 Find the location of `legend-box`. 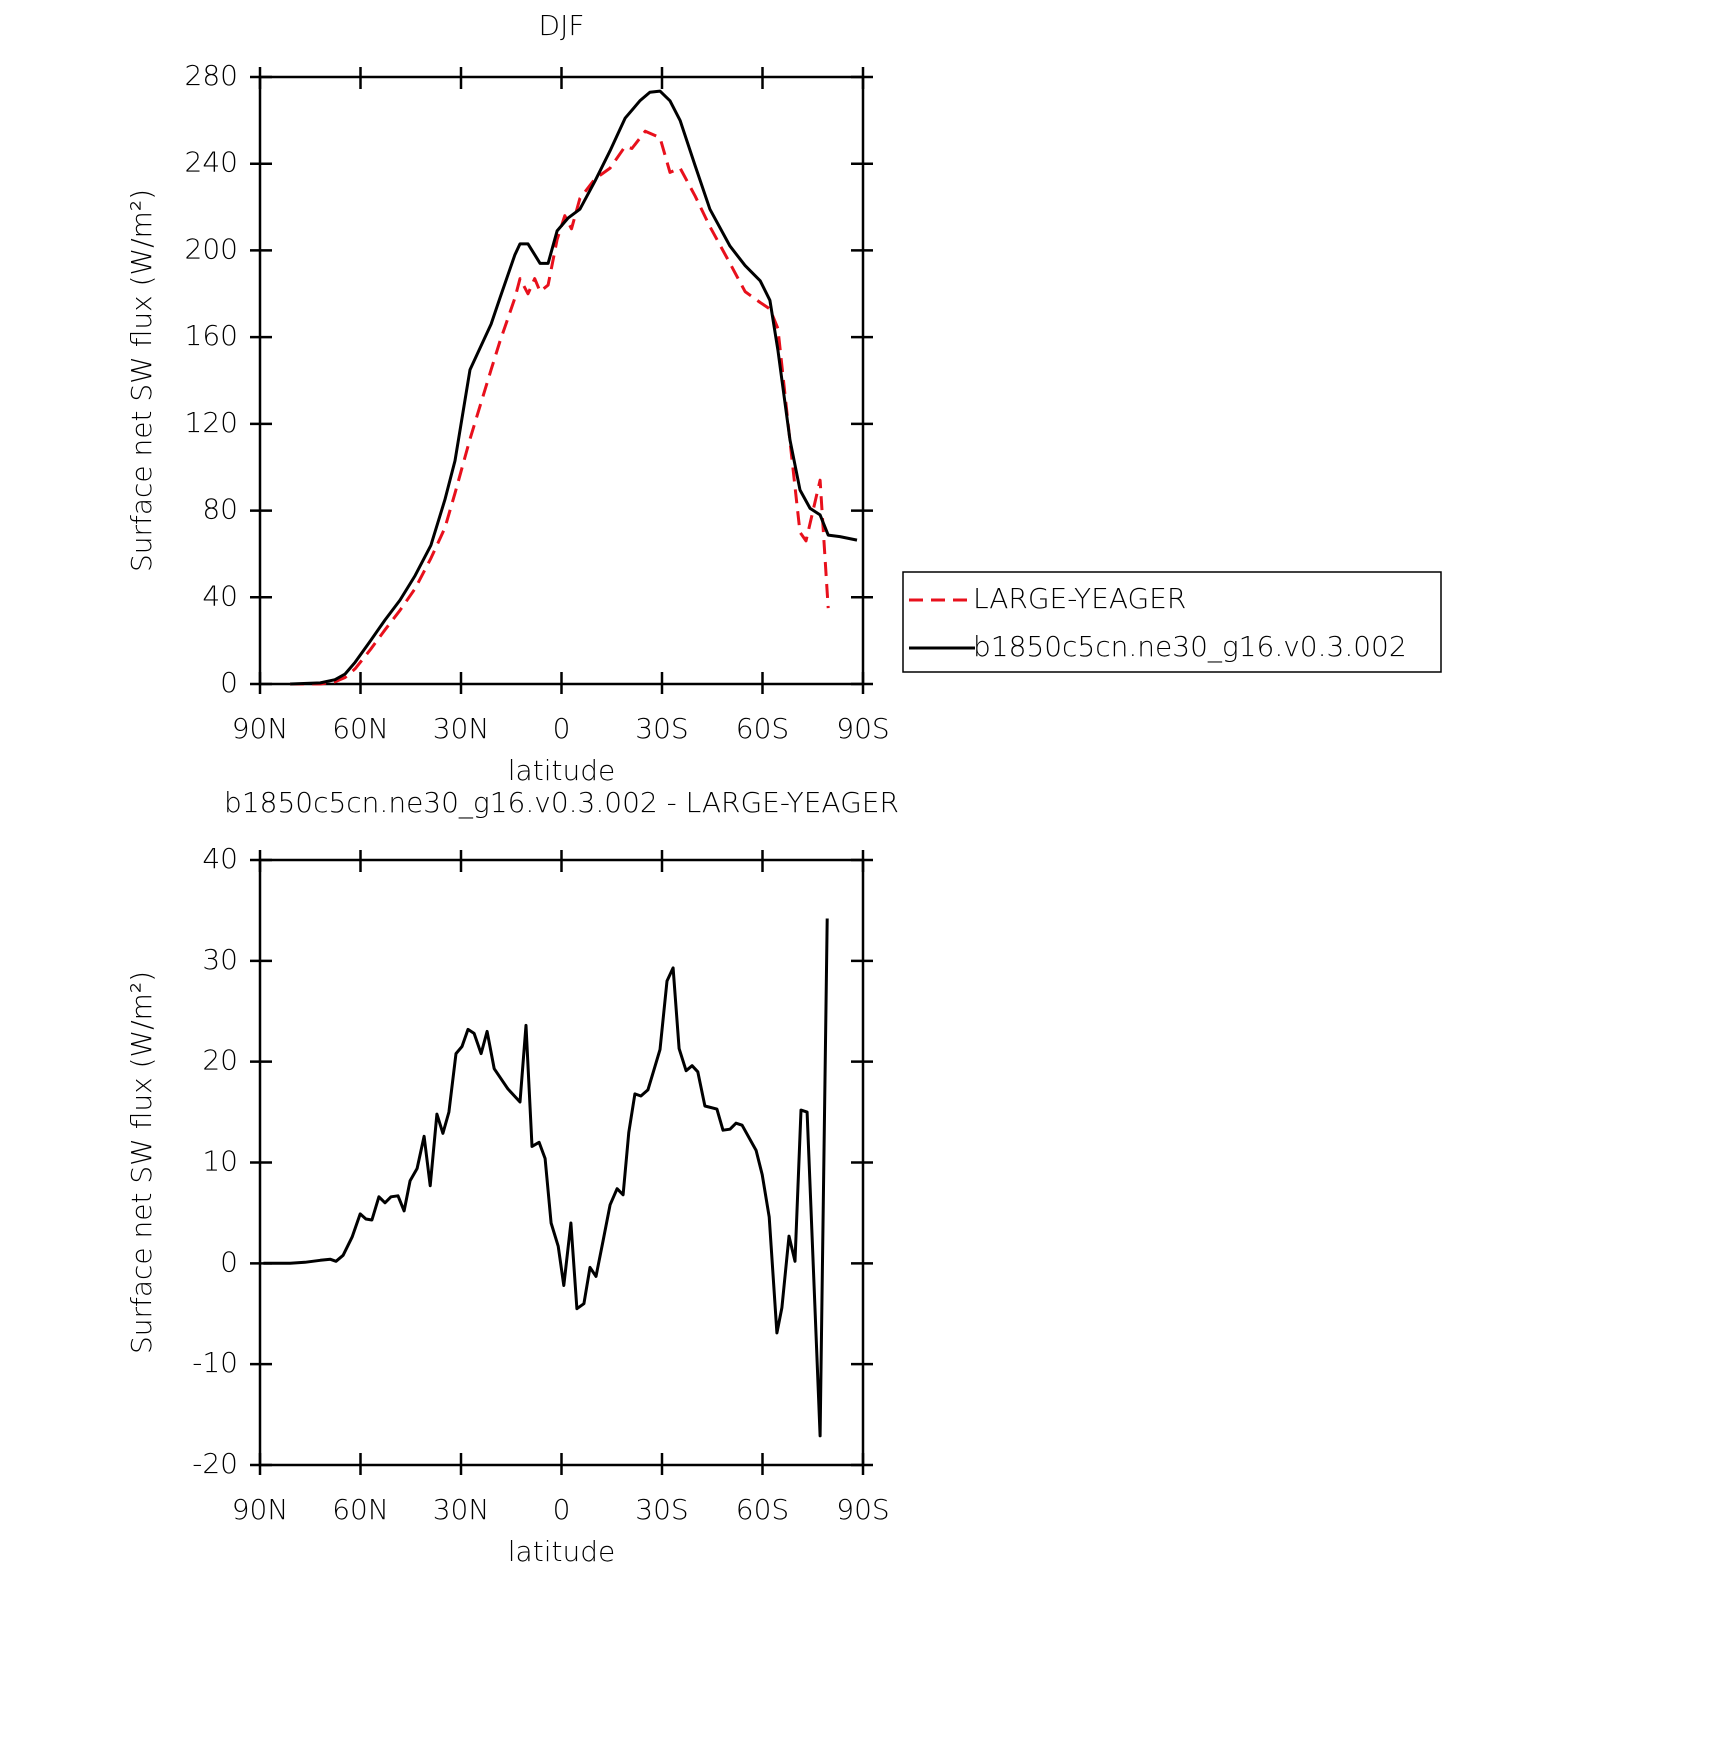

legend-box is located at coordinates (1172, 622).